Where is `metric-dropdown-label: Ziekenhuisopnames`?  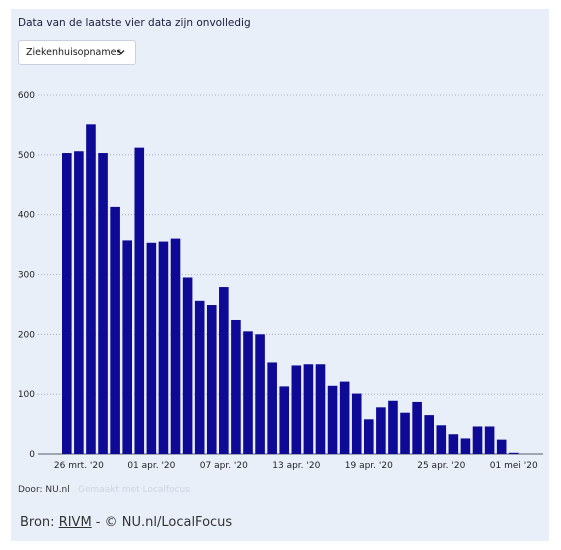 metric-dropdown-label: Ziekenhuisopnames is located at coordinates (74, 52).